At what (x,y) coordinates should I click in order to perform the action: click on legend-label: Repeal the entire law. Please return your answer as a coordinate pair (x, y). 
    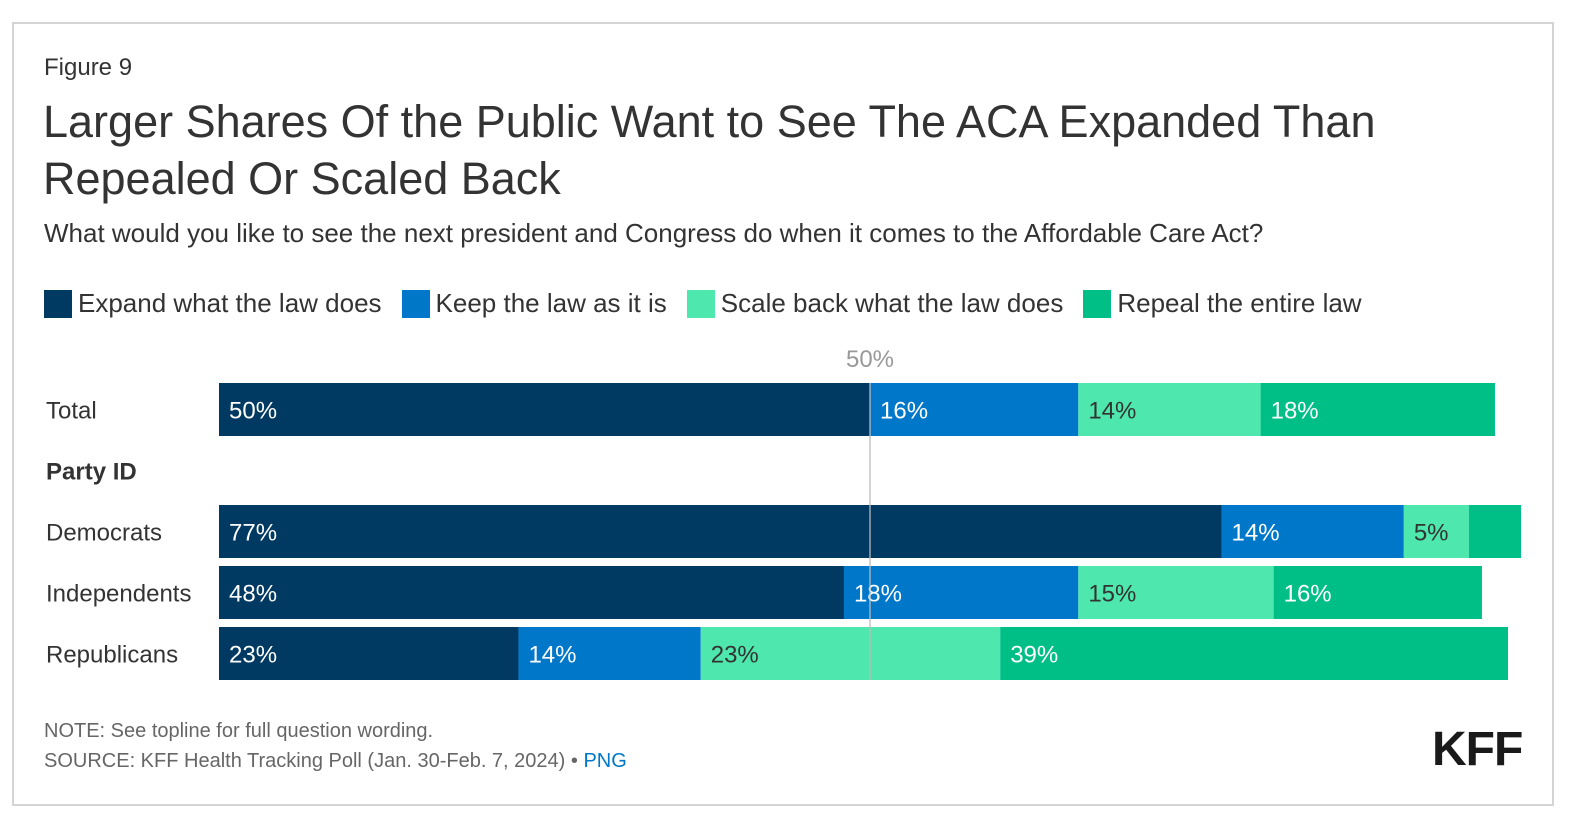
    Looking at the image, I should click on (1239, 303).